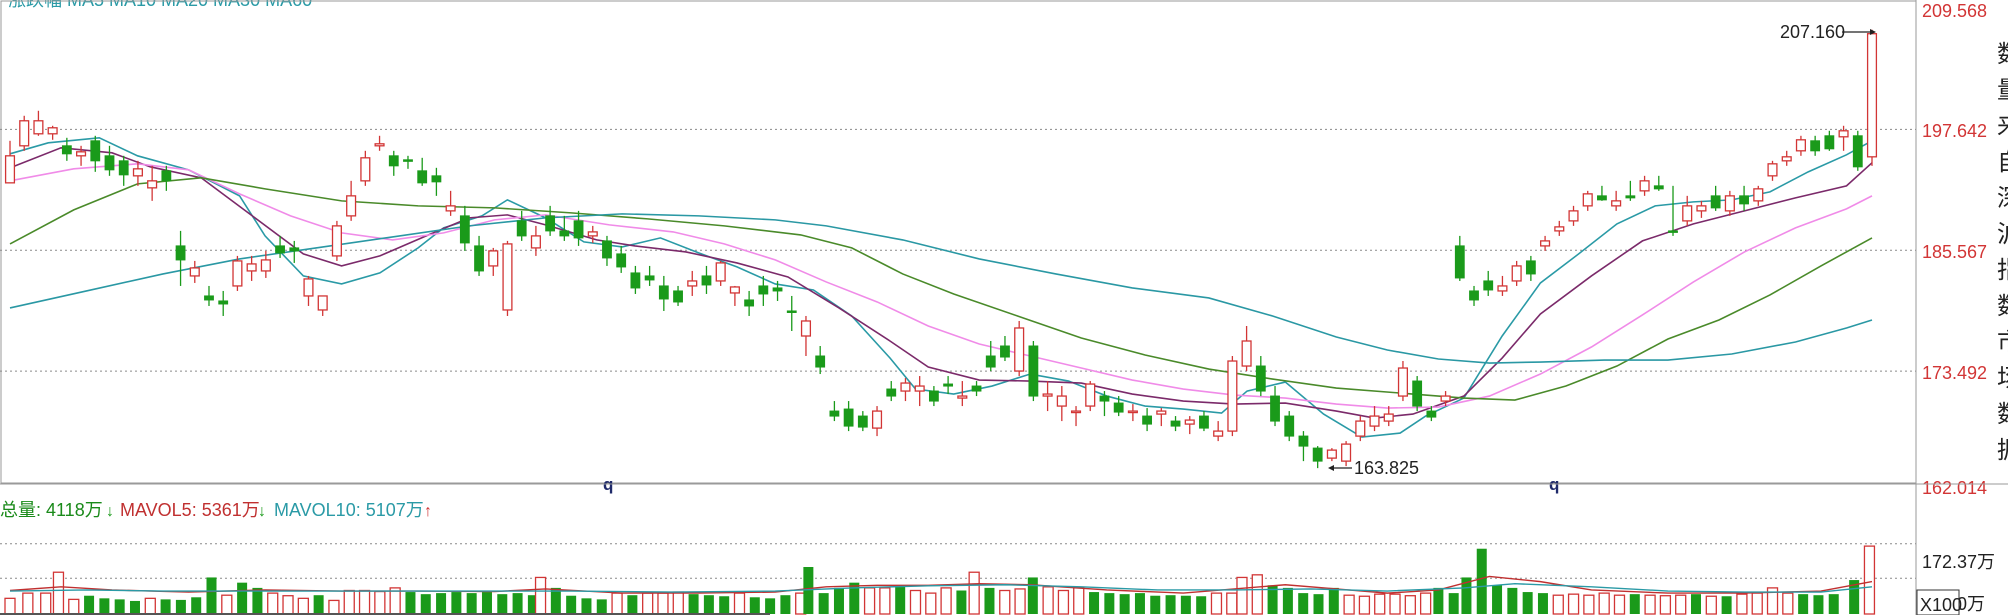 The width and height of the screenshot is (2008, 615). Describe the element at coordinates (110, 511) in the screenshot. I see `total-volume-down-arrow-icon: ↓` at that location.